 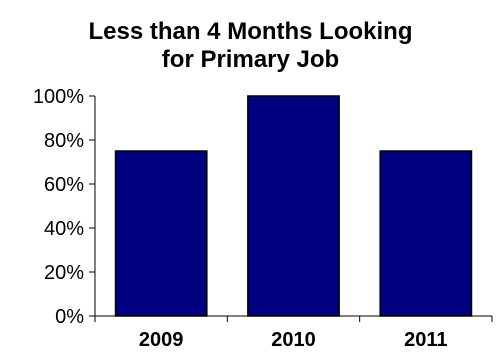 I want to click on x-tick-label: 2010, so click(x=293, y=340).